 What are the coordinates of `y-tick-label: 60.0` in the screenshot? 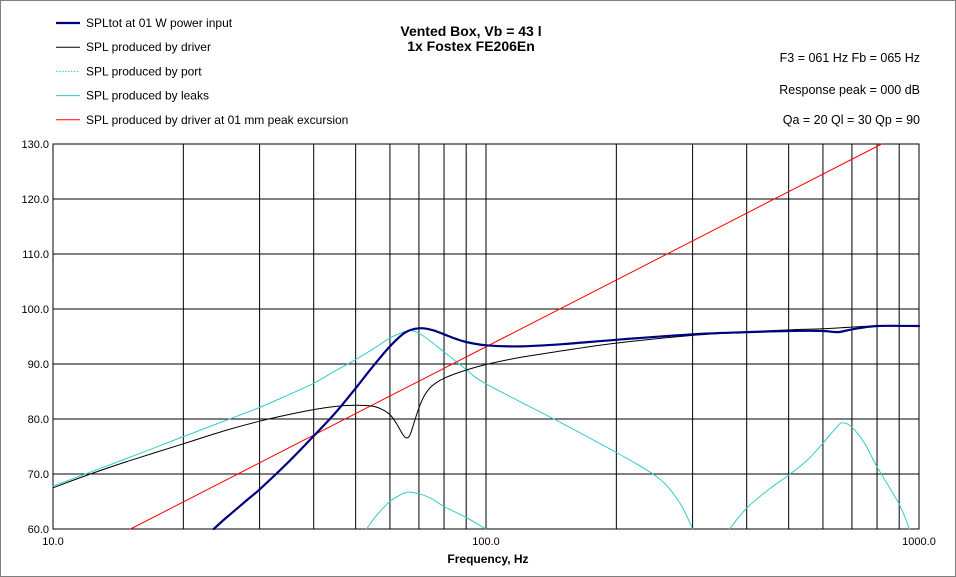 It's located at (38, 530).